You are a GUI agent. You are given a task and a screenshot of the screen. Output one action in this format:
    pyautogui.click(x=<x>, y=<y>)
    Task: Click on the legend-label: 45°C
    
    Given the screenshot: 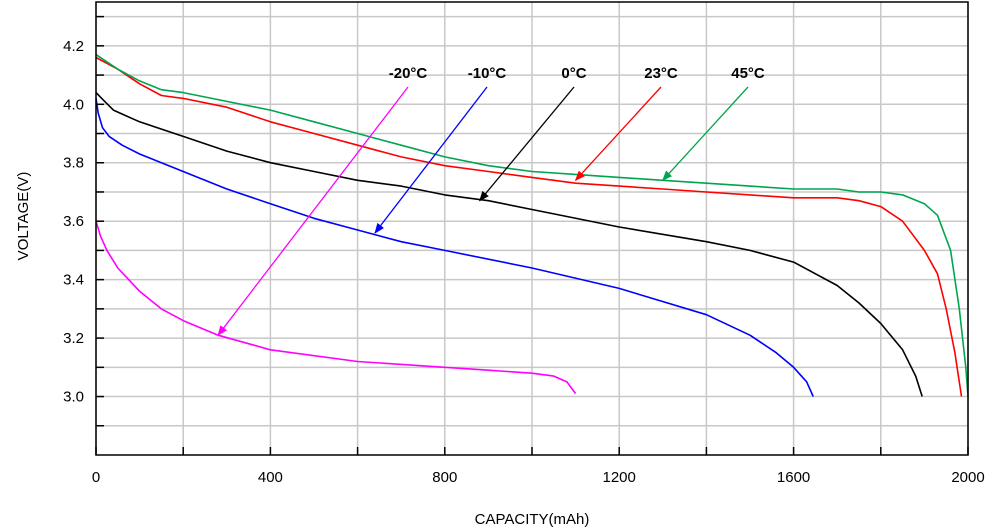 What is the action you would take?
    pyautogui.click(x=748, y=73)
    